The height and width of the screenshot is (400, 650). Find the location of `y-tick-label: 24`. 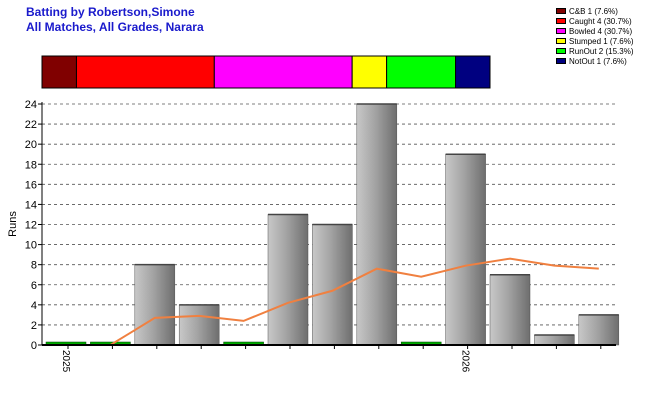

y-tick-label: 24 is located at coordinates (31, 105).